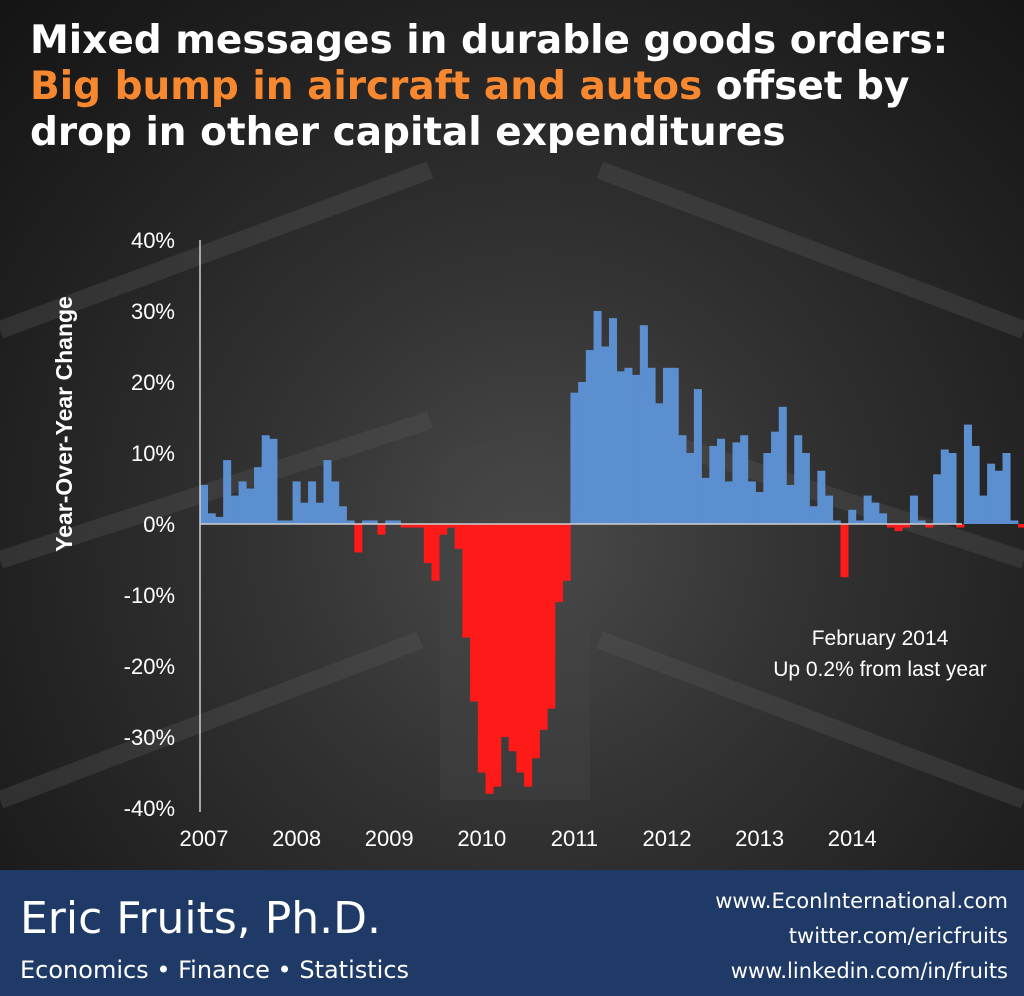 This screenshot has height=996, width=1024. Describe the element at coordinates (64, 424) in the screenshot. I see `y-axis-title: Year-Over-Year Change` at that location.